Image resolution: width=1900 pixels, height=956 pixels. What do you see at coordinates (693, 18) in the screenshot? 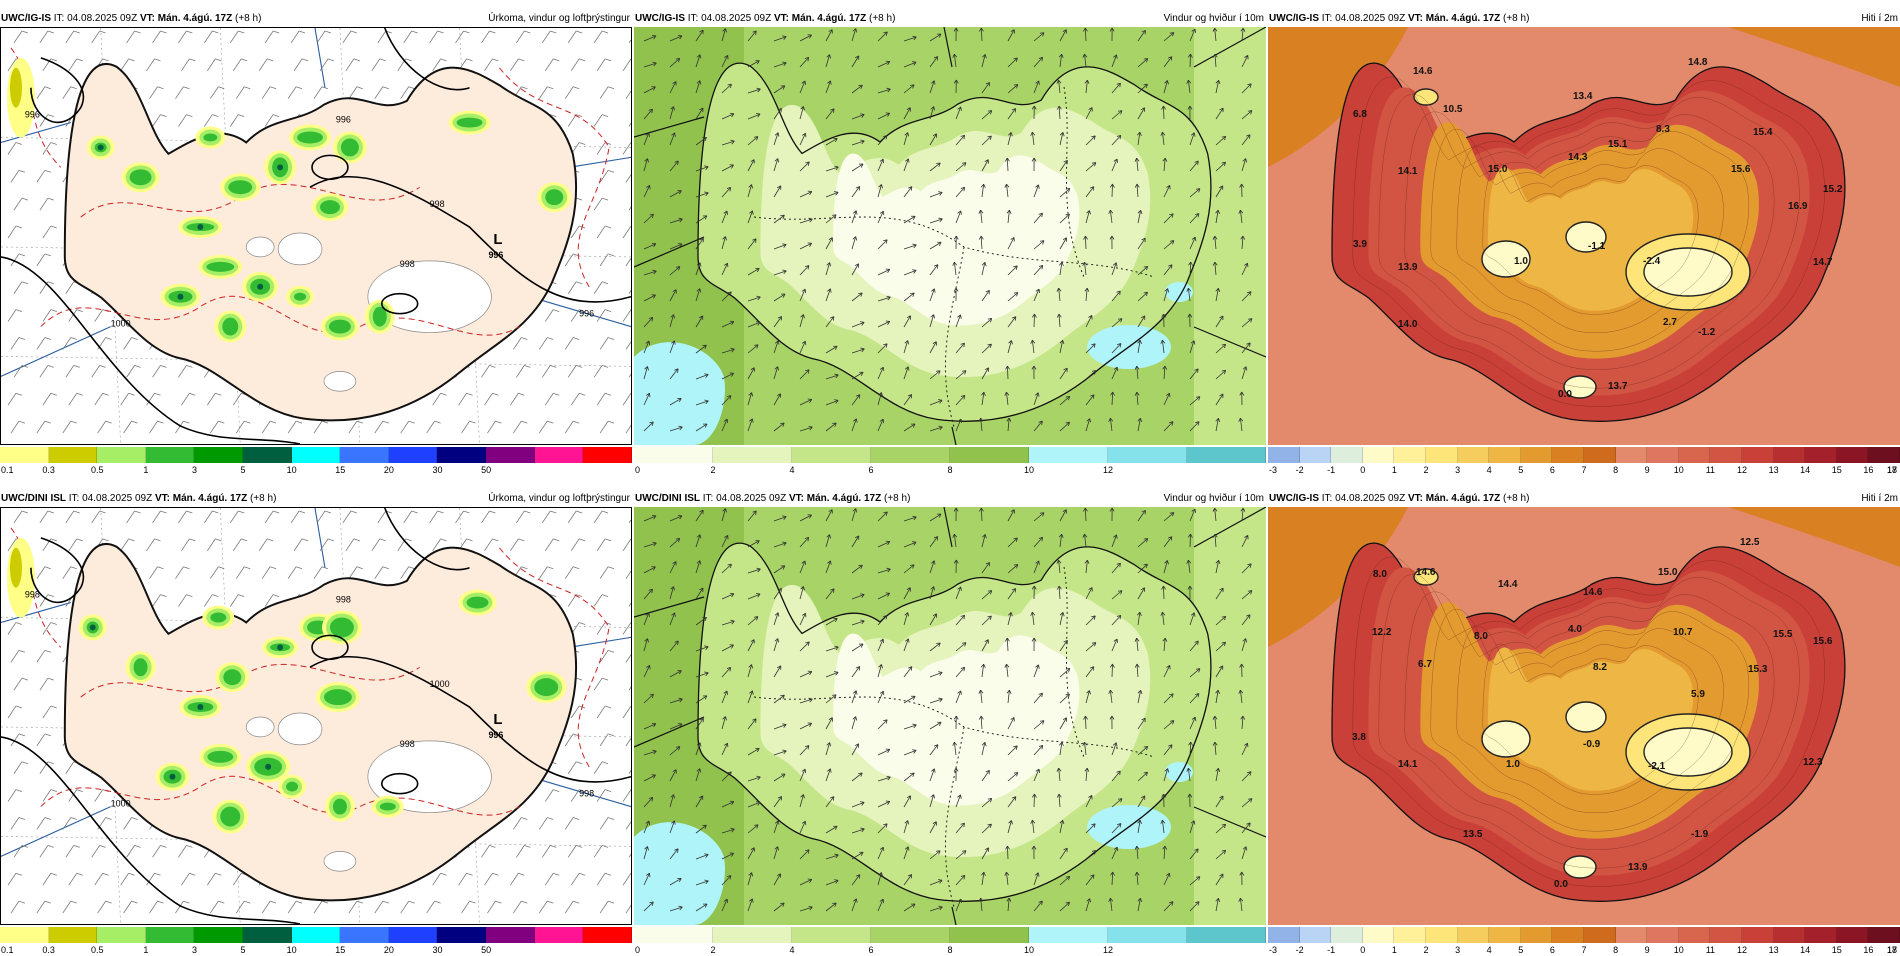
I see `init-time-label: IT:` at bounding box center [693, 18].